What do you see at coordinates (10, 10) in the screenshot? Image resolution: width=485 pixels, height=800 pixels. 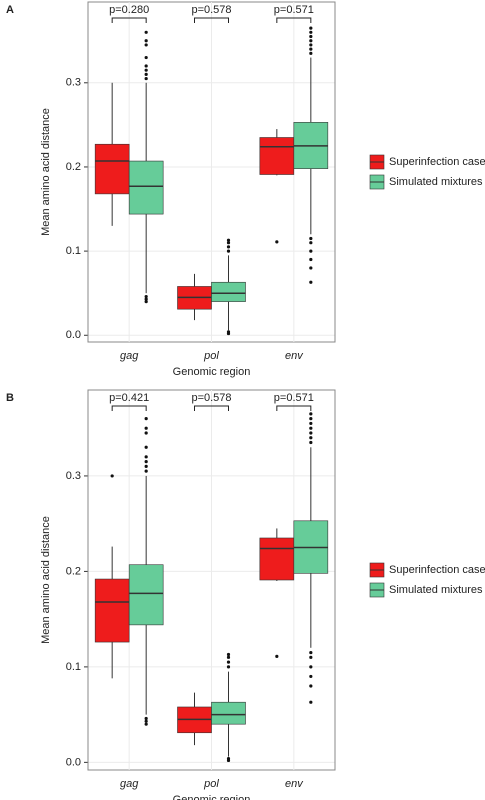 I see `panel-label: A` at bounding box center [10, 10].